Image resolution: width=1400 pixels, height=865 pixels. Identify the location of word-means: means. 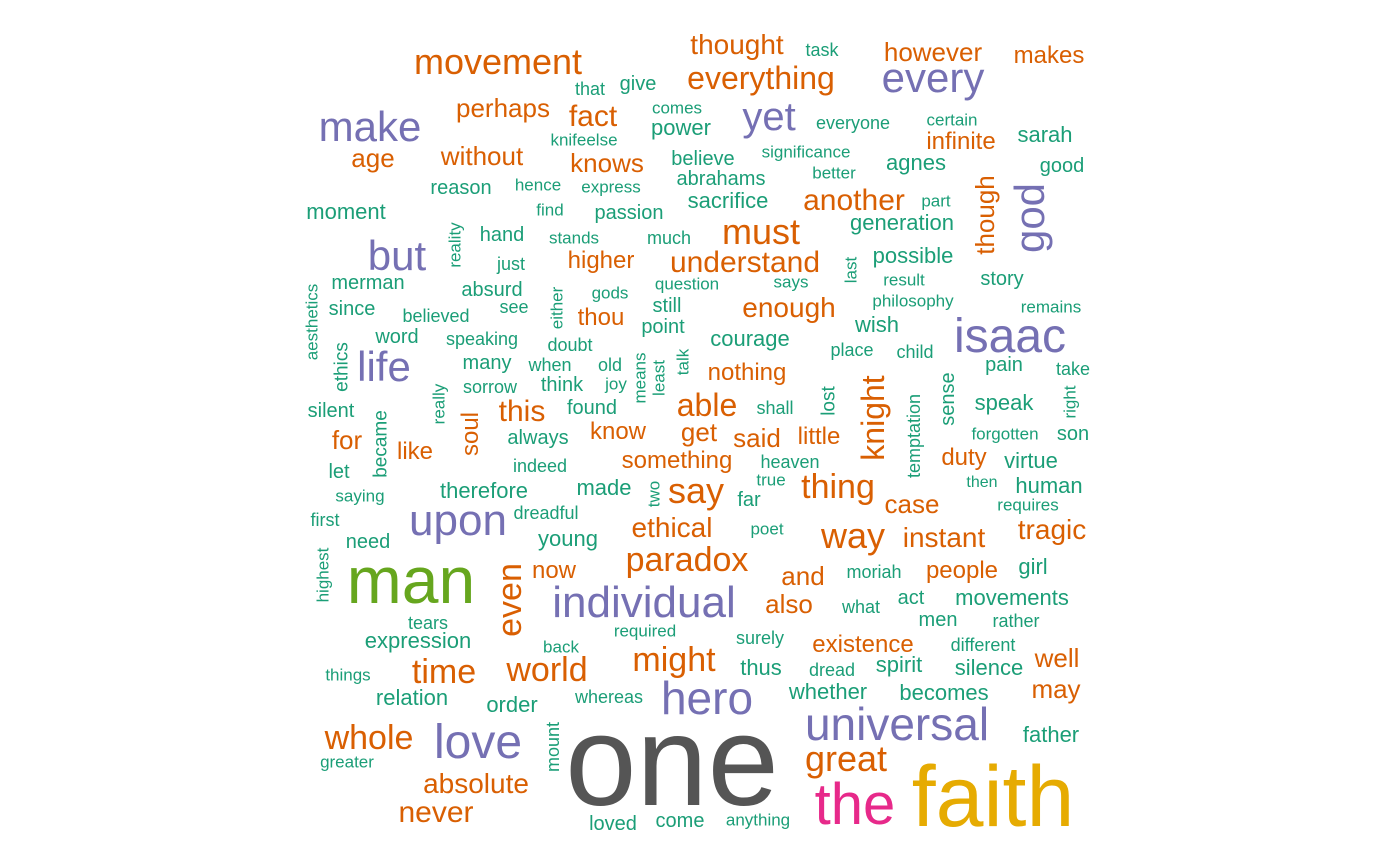
(640, 378).